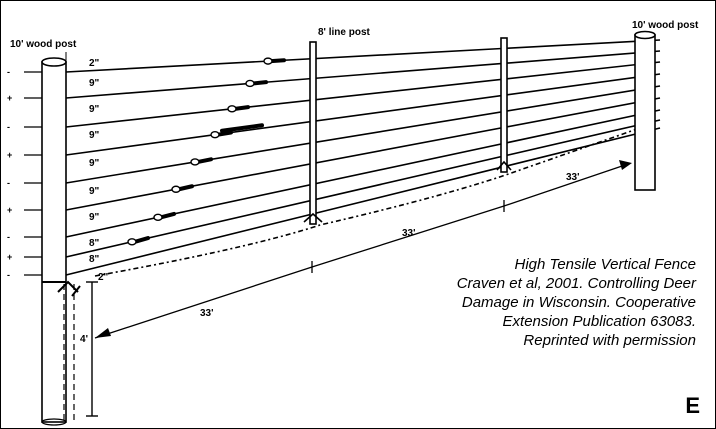 This screenshot has height=429, width=716. I want to click on caption-line: High Tensile Vertical Fence, so click(605, 264).